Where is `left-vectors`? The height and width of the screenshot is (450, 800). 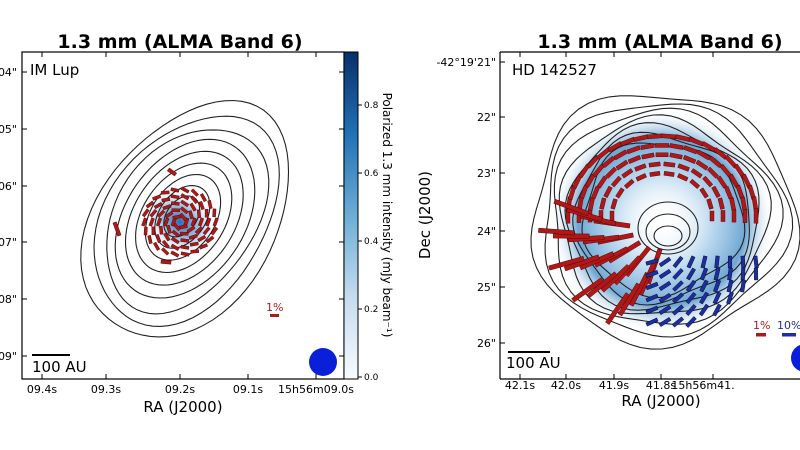 left-vectors is located at coordinates (165, 216).